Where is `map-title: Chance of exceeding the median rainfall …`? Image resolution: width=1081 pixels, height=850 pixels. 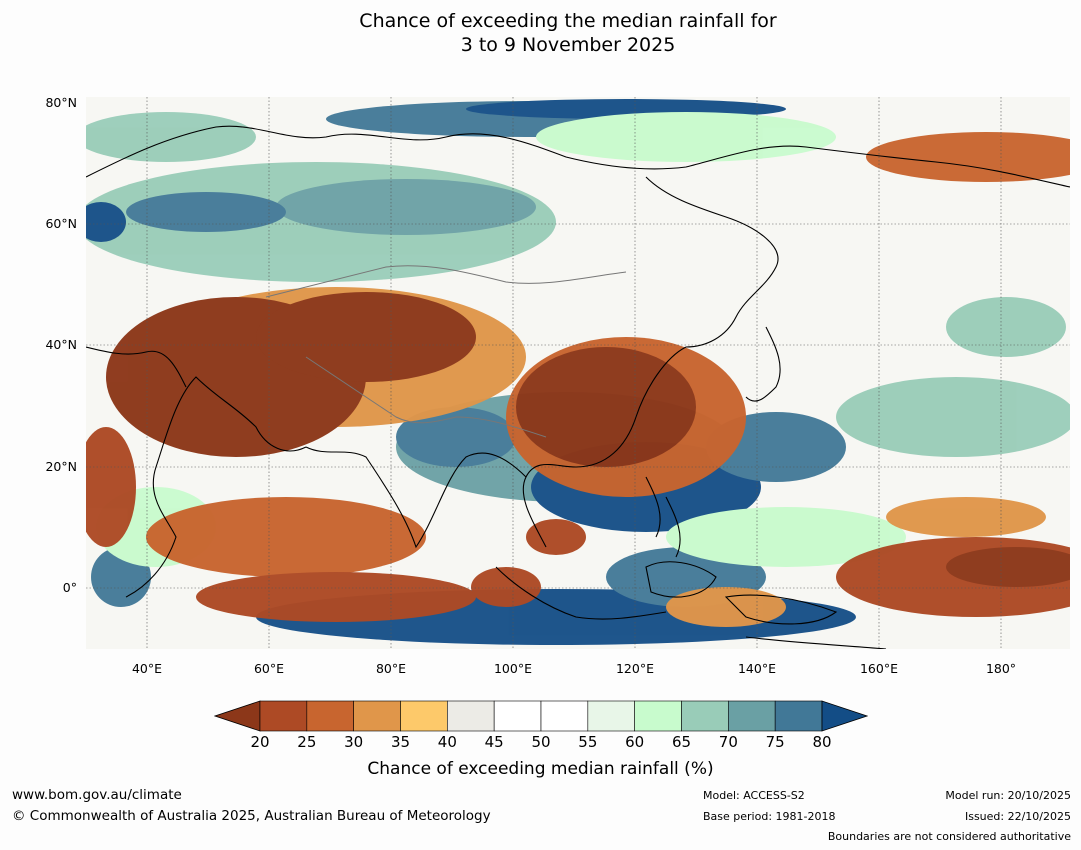 map-title: Chance of exceeding the median rainfall … is located at coordinates (540, 33).